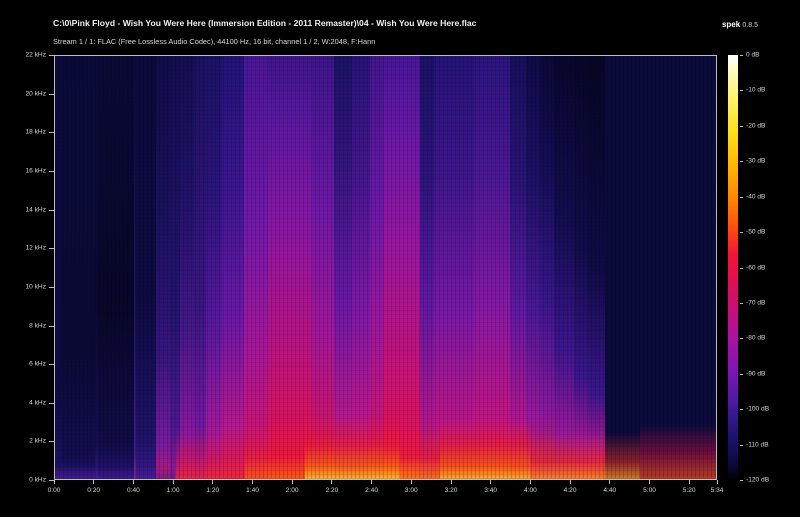  Describe the element at coordinates (35, 132) in the screenshot. I see `frequency-label: 18 kHz` at that location.